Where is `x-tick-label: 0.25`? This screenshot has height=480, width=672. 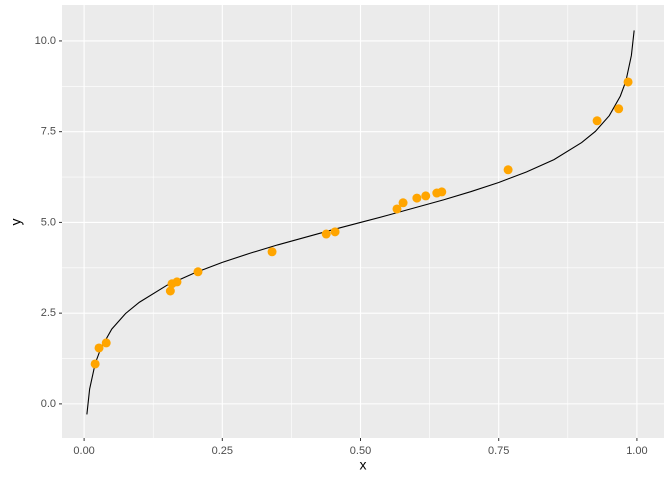 x-tick-label: 0.25 is located at coordinates (222, 451).